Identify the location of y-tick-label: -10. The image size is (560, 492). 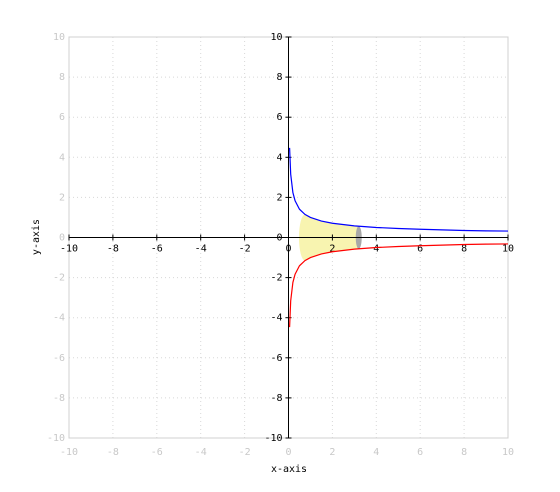
(273, 438).